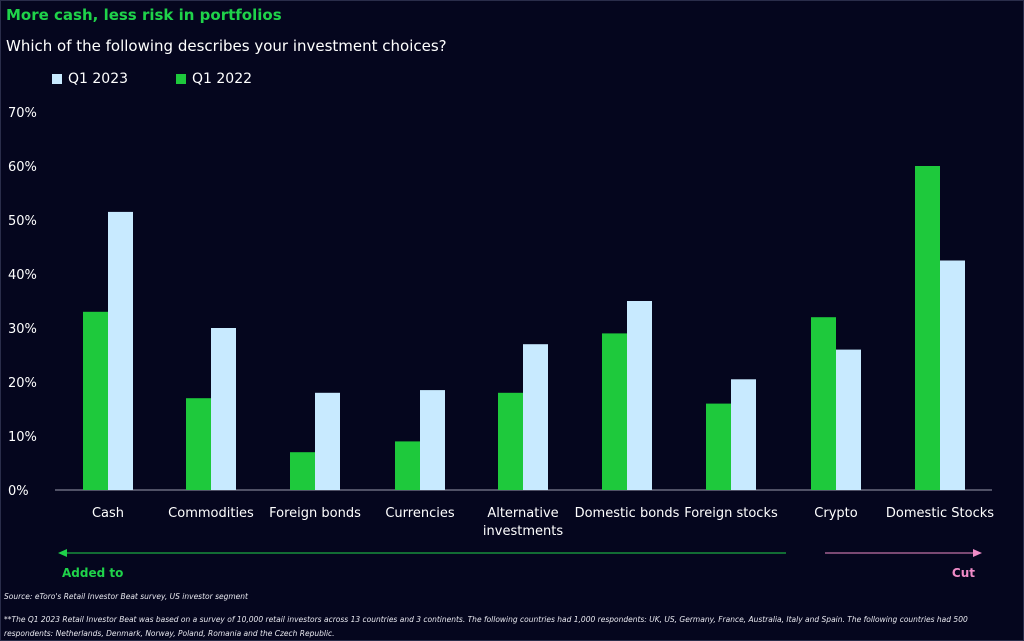 The width and height of the screenshot is (1024, 641). What do you see at coordinates (22, 167) in the screenshot?
I see `y-tick-label: 60%` at bounding box center [22, 167].